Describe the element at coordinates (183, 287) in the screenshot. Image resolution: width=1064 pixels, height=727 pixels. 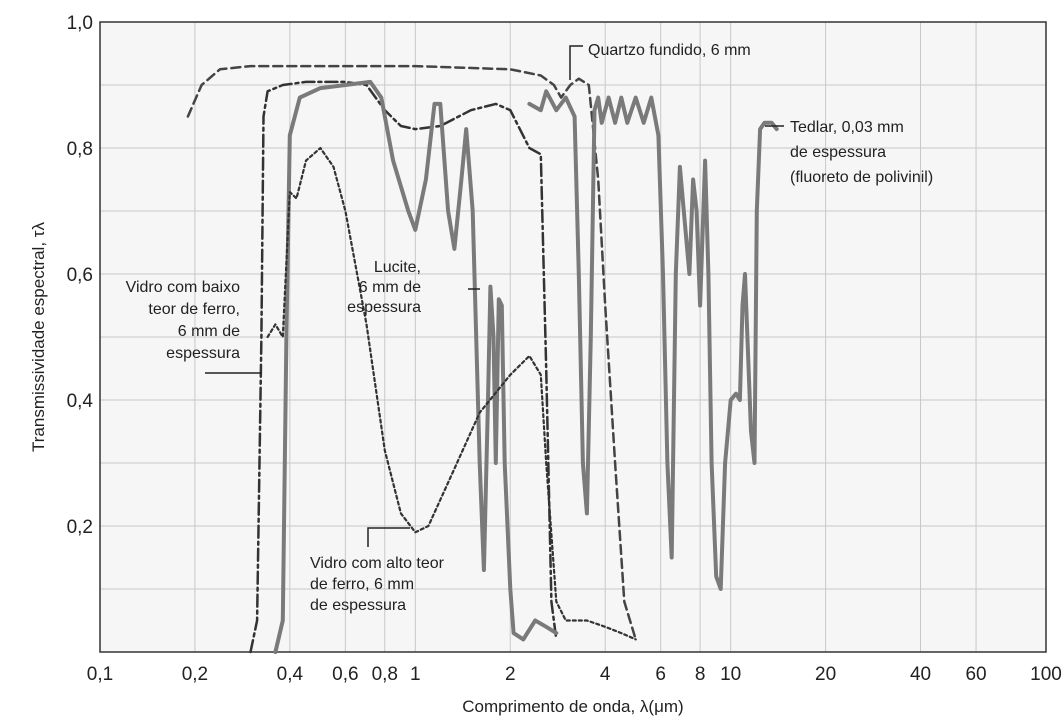
I see `annotation-baixo-line-0: Vidro com baixo` at that location.